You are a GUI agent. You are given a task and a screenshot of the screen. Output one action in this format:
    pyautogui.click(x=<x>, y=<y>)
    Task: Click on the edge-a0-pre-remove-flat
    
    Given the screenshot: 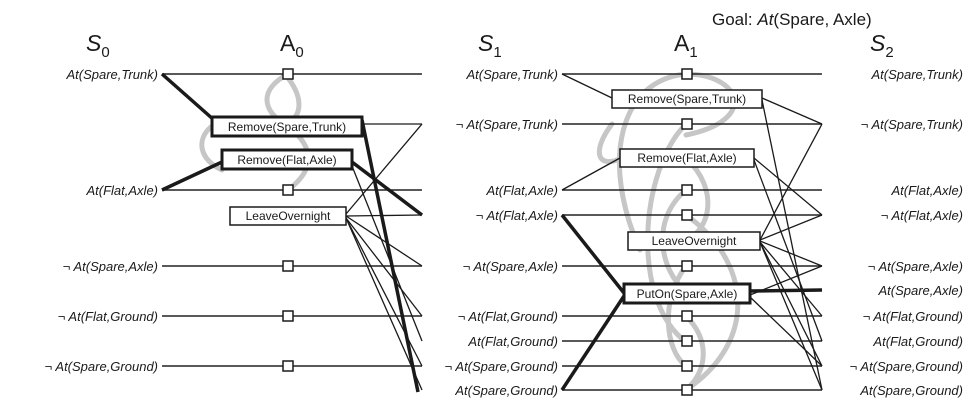 What is the action you would take?
    pyautogui.click(x=192, y=176)
    